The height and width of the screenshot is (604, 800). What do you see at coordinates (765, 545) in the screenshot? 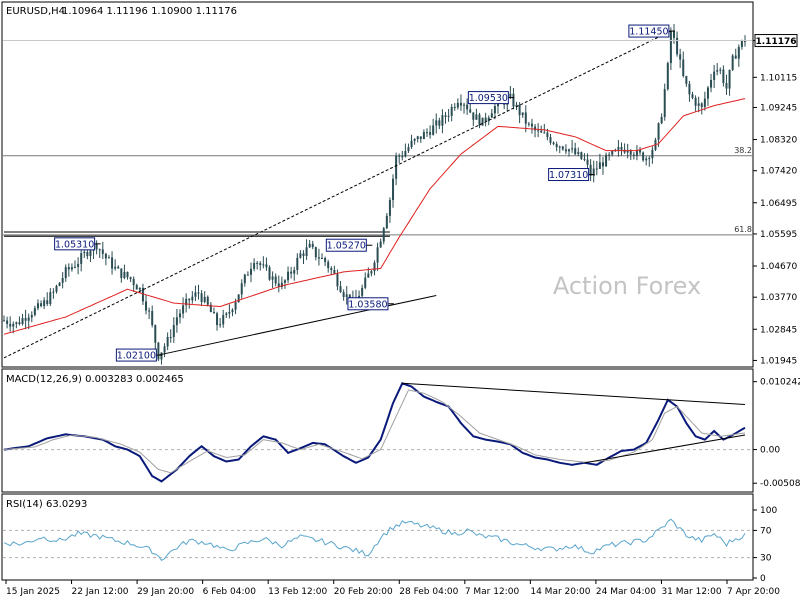
I see `rsi-y-axis: 100 70 30 0` at bounding box center [765, 545].